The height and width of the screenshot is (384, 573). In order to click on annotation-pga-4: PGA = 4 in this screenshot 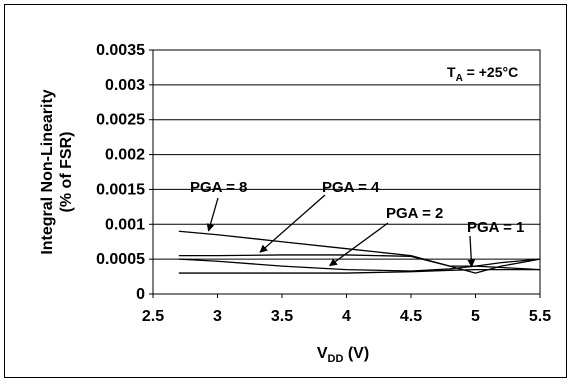, I will do `click(351, 187)`.